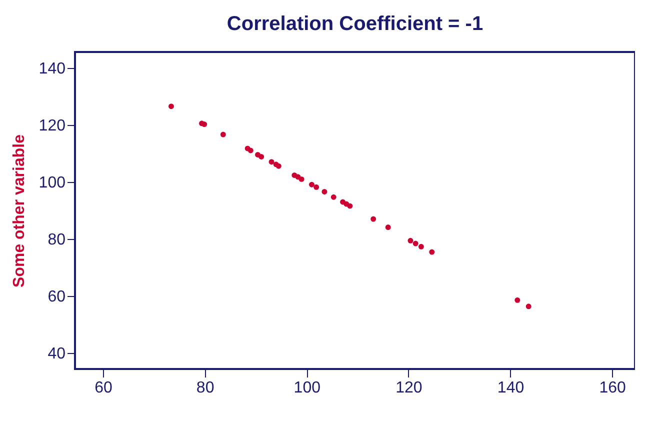  What do you see at coordinates (52, 183) in the screenshot?
I see `y-tick-label: 100` at bounding box center [52, 183].